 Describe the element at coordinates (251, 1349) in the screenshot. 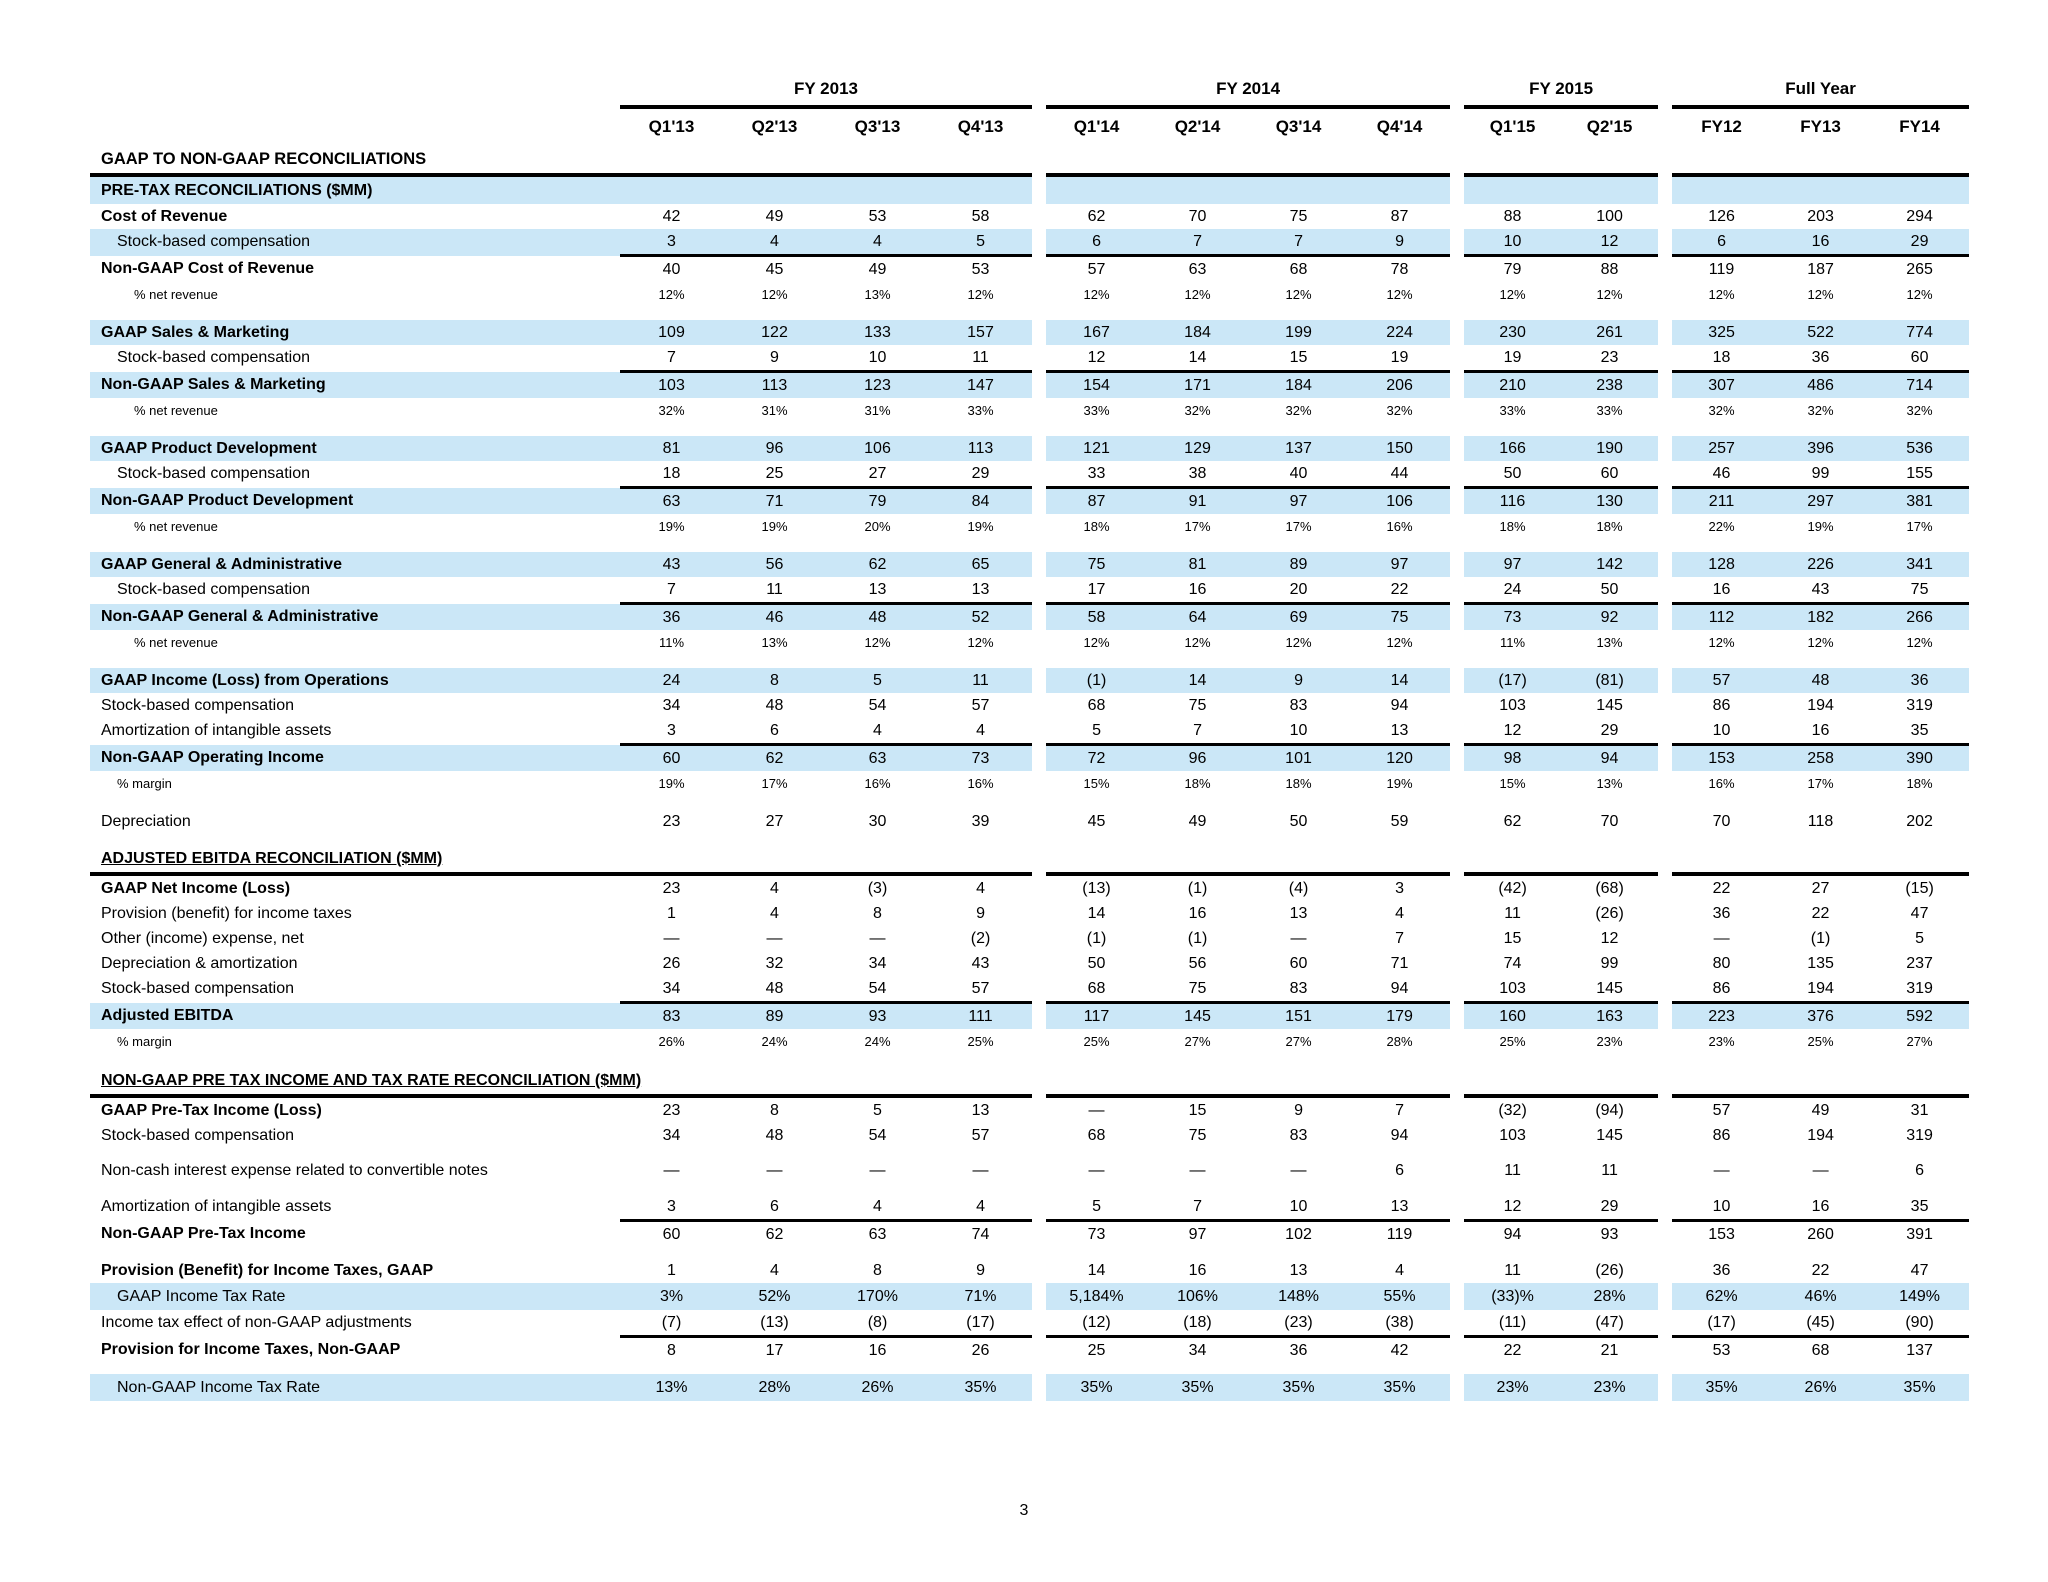

I see `row-label-text: Provision for Income Taxes, Non-GAAP` at that location.